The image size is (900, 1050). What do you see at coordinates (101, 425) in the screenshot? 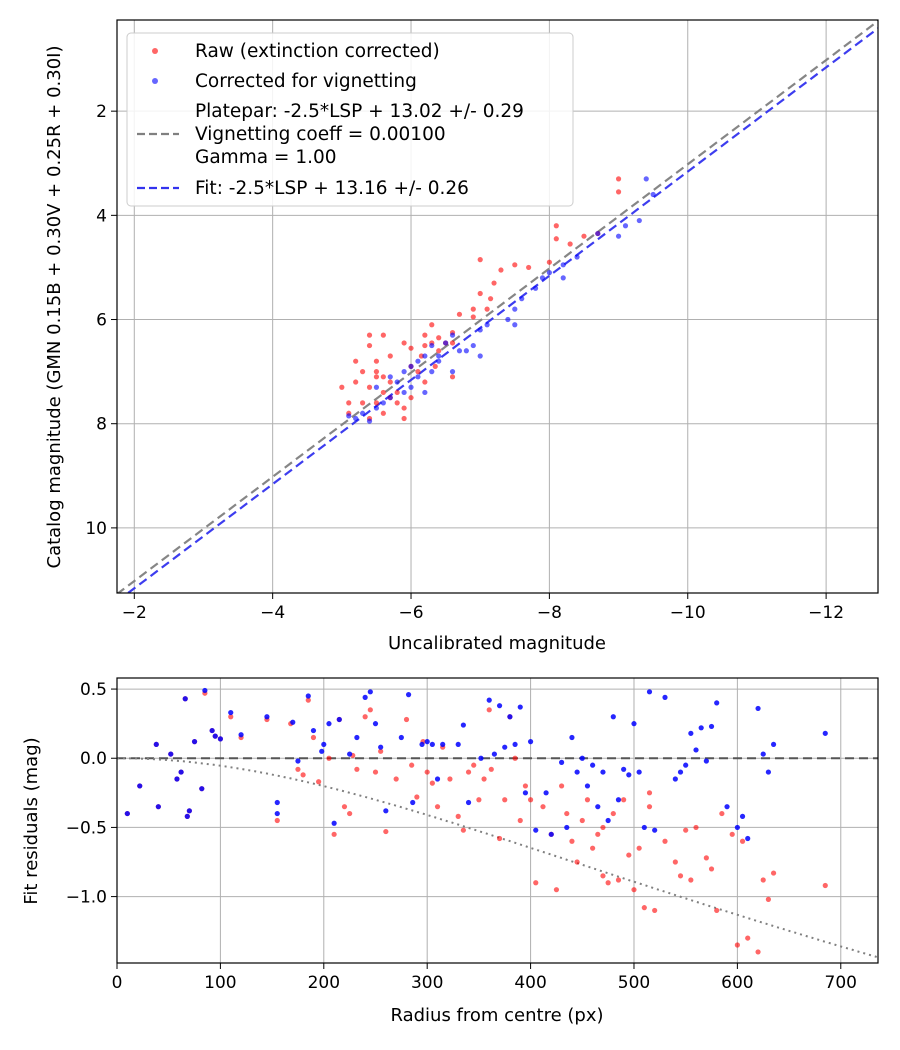
I see `top-y-tick-label: 8` at bounding box center [101, 425].